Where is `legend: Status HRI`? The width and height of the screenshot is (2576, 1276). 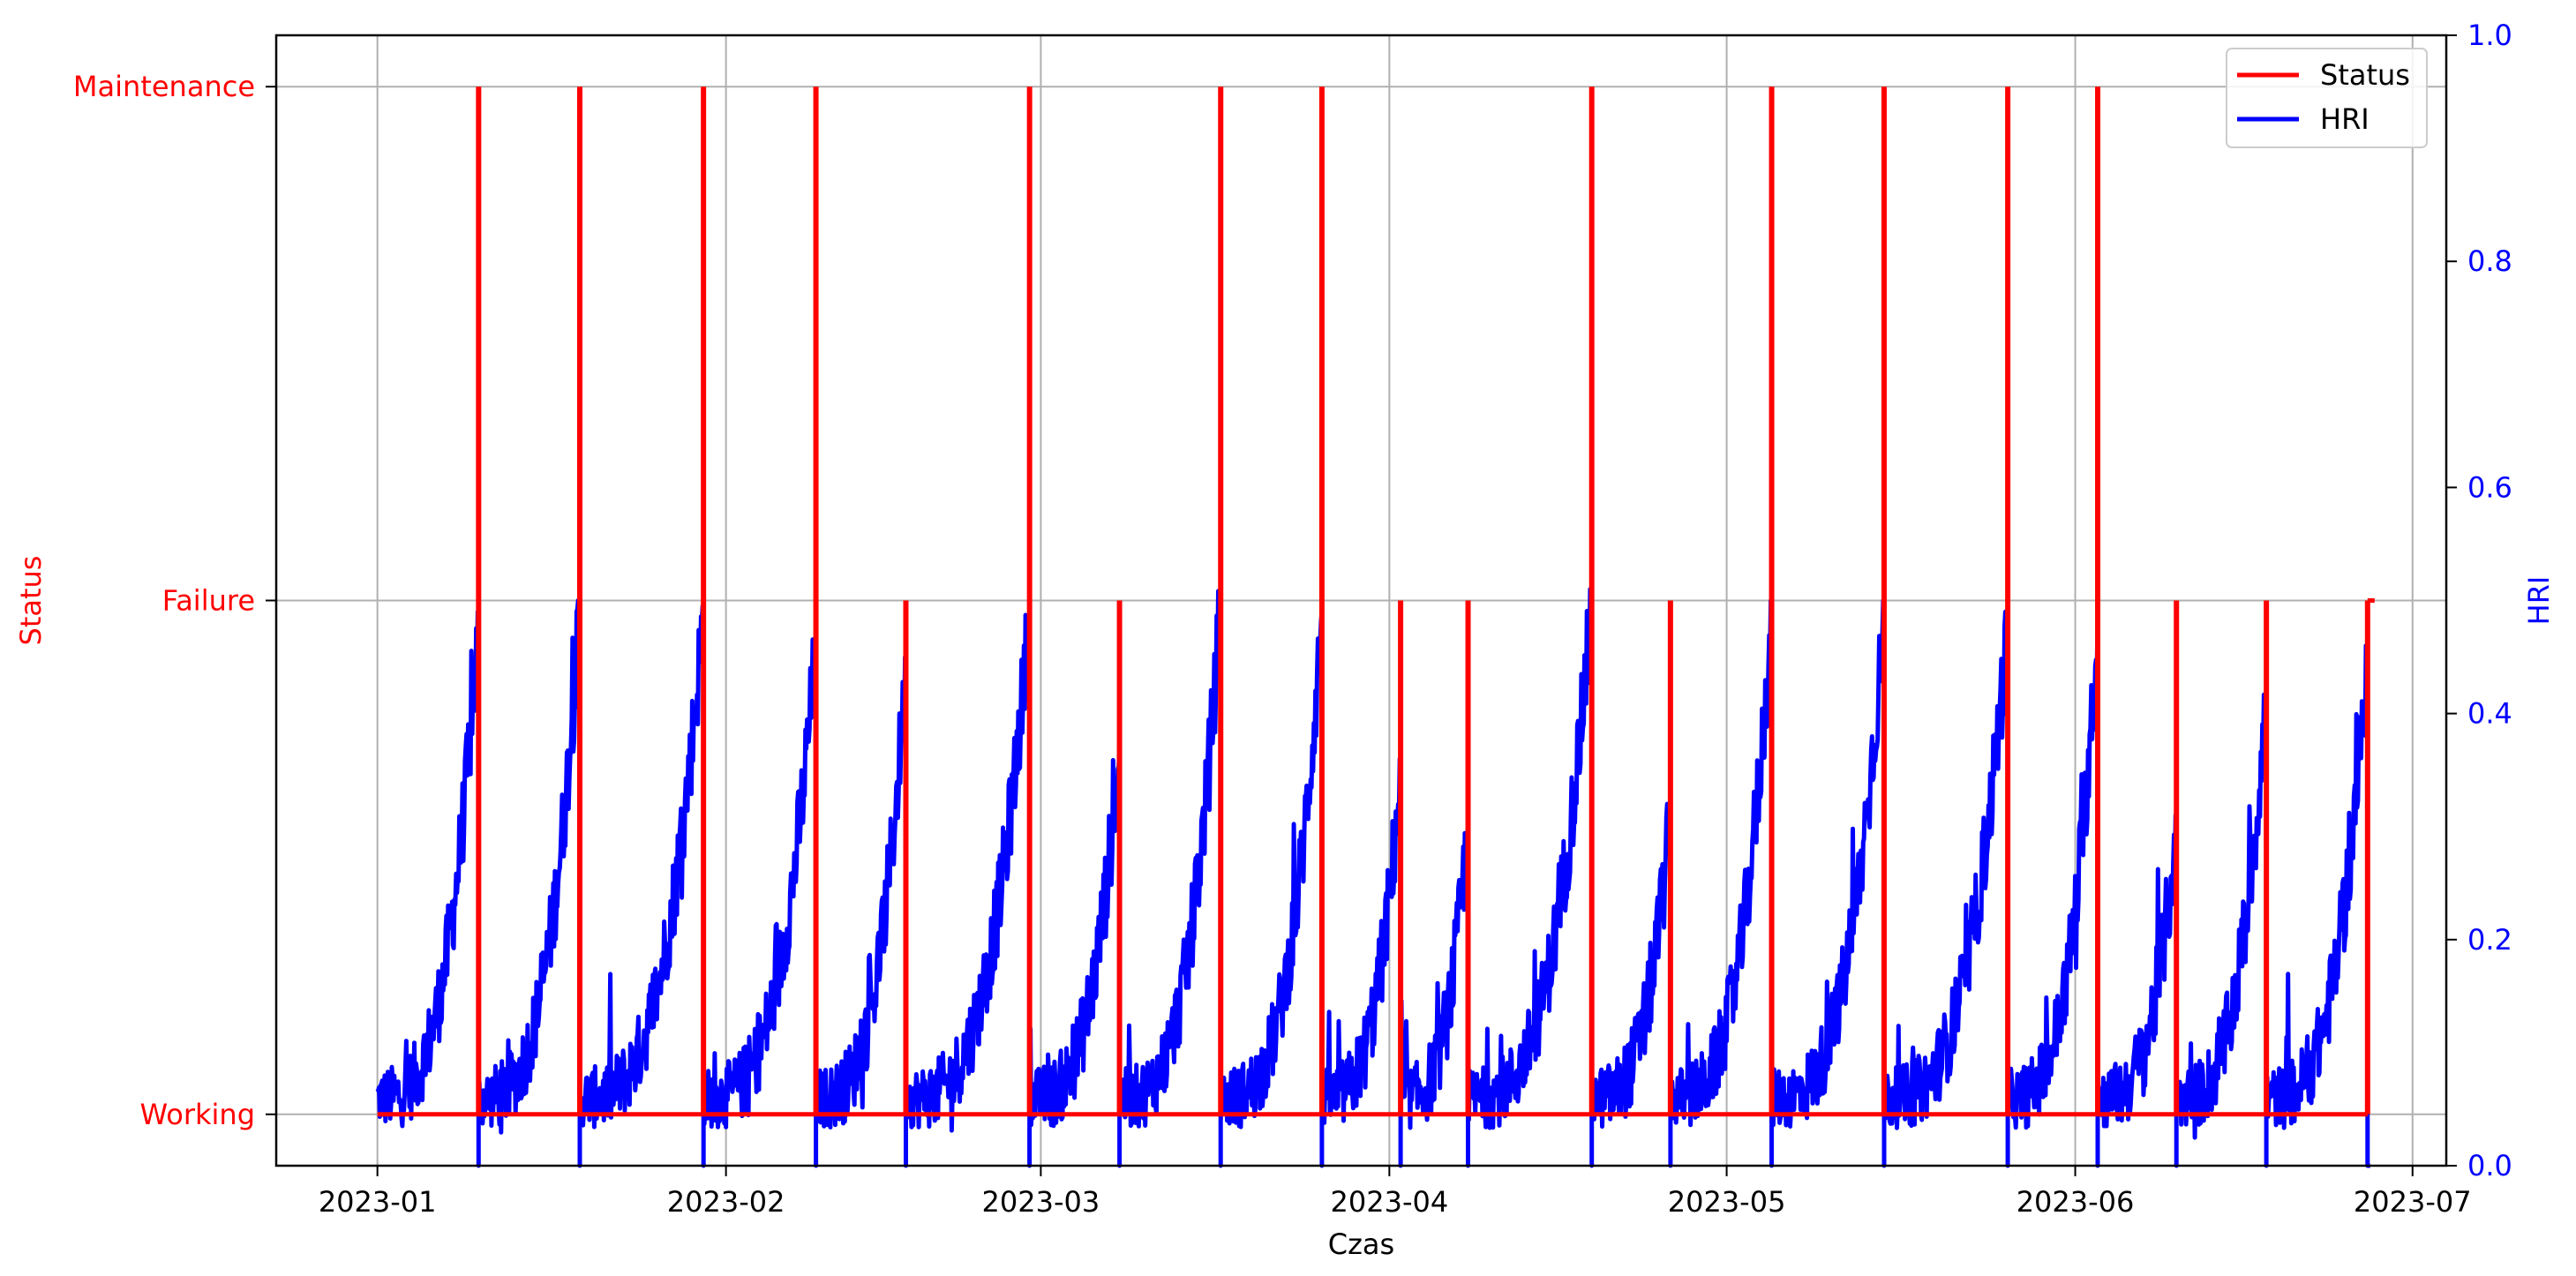
legend: Status HRI is located at coordinates (2327, 98).